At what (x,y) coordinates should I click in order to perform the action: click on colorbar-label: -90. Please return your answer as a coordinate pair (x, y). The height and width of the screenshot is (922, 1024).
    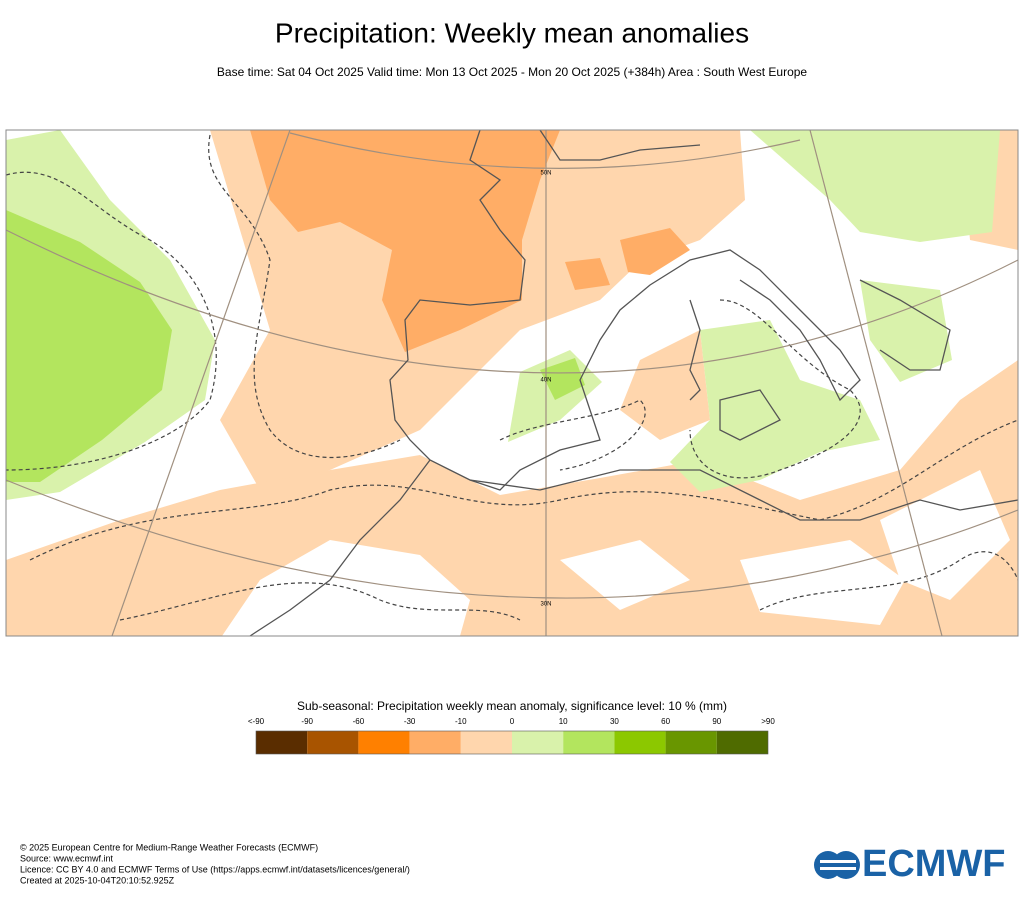
    Looking at the image, I should click on (307, 721).